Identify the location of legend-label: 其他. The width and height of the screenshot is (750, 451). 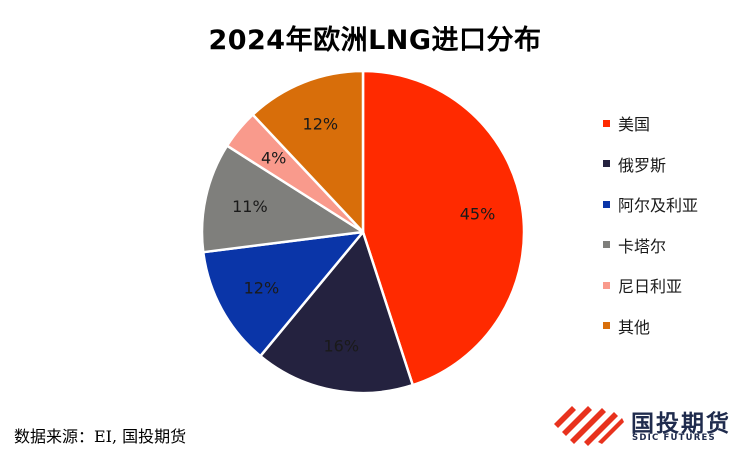
(634, 327).